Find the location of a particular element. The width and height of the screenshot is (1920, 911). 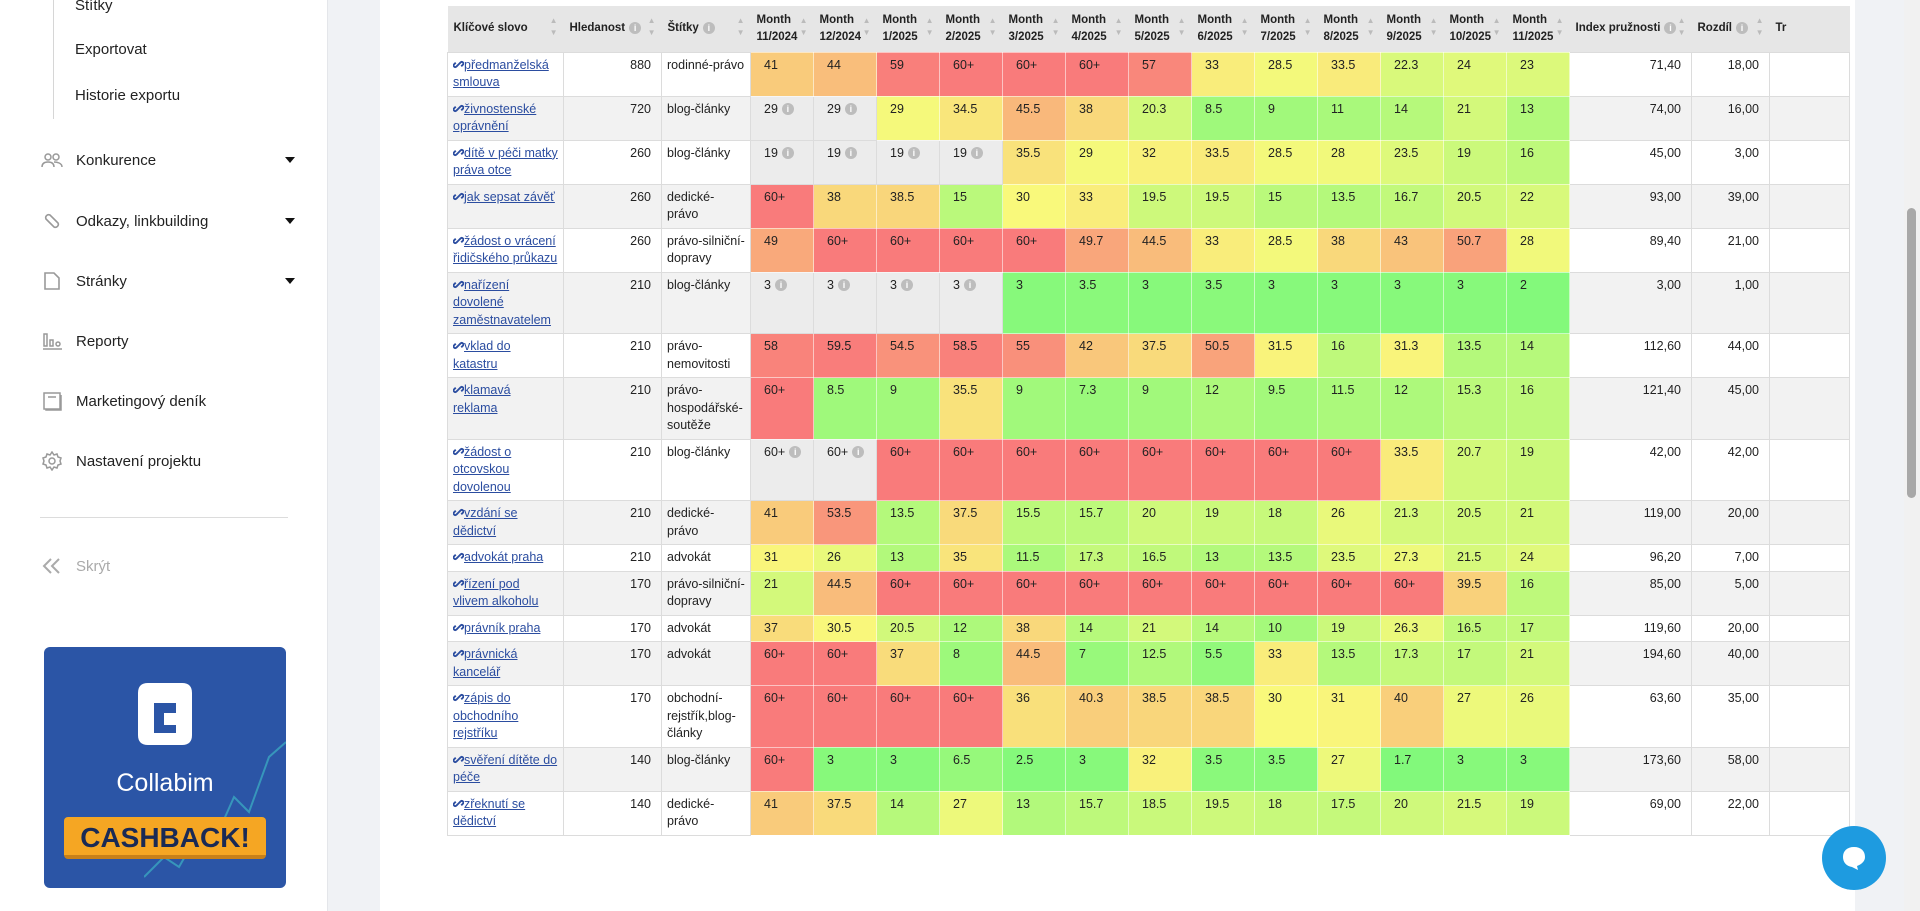

header-month: Month 2/2025 ▲ ▼ is located at coordinates (971, 29).